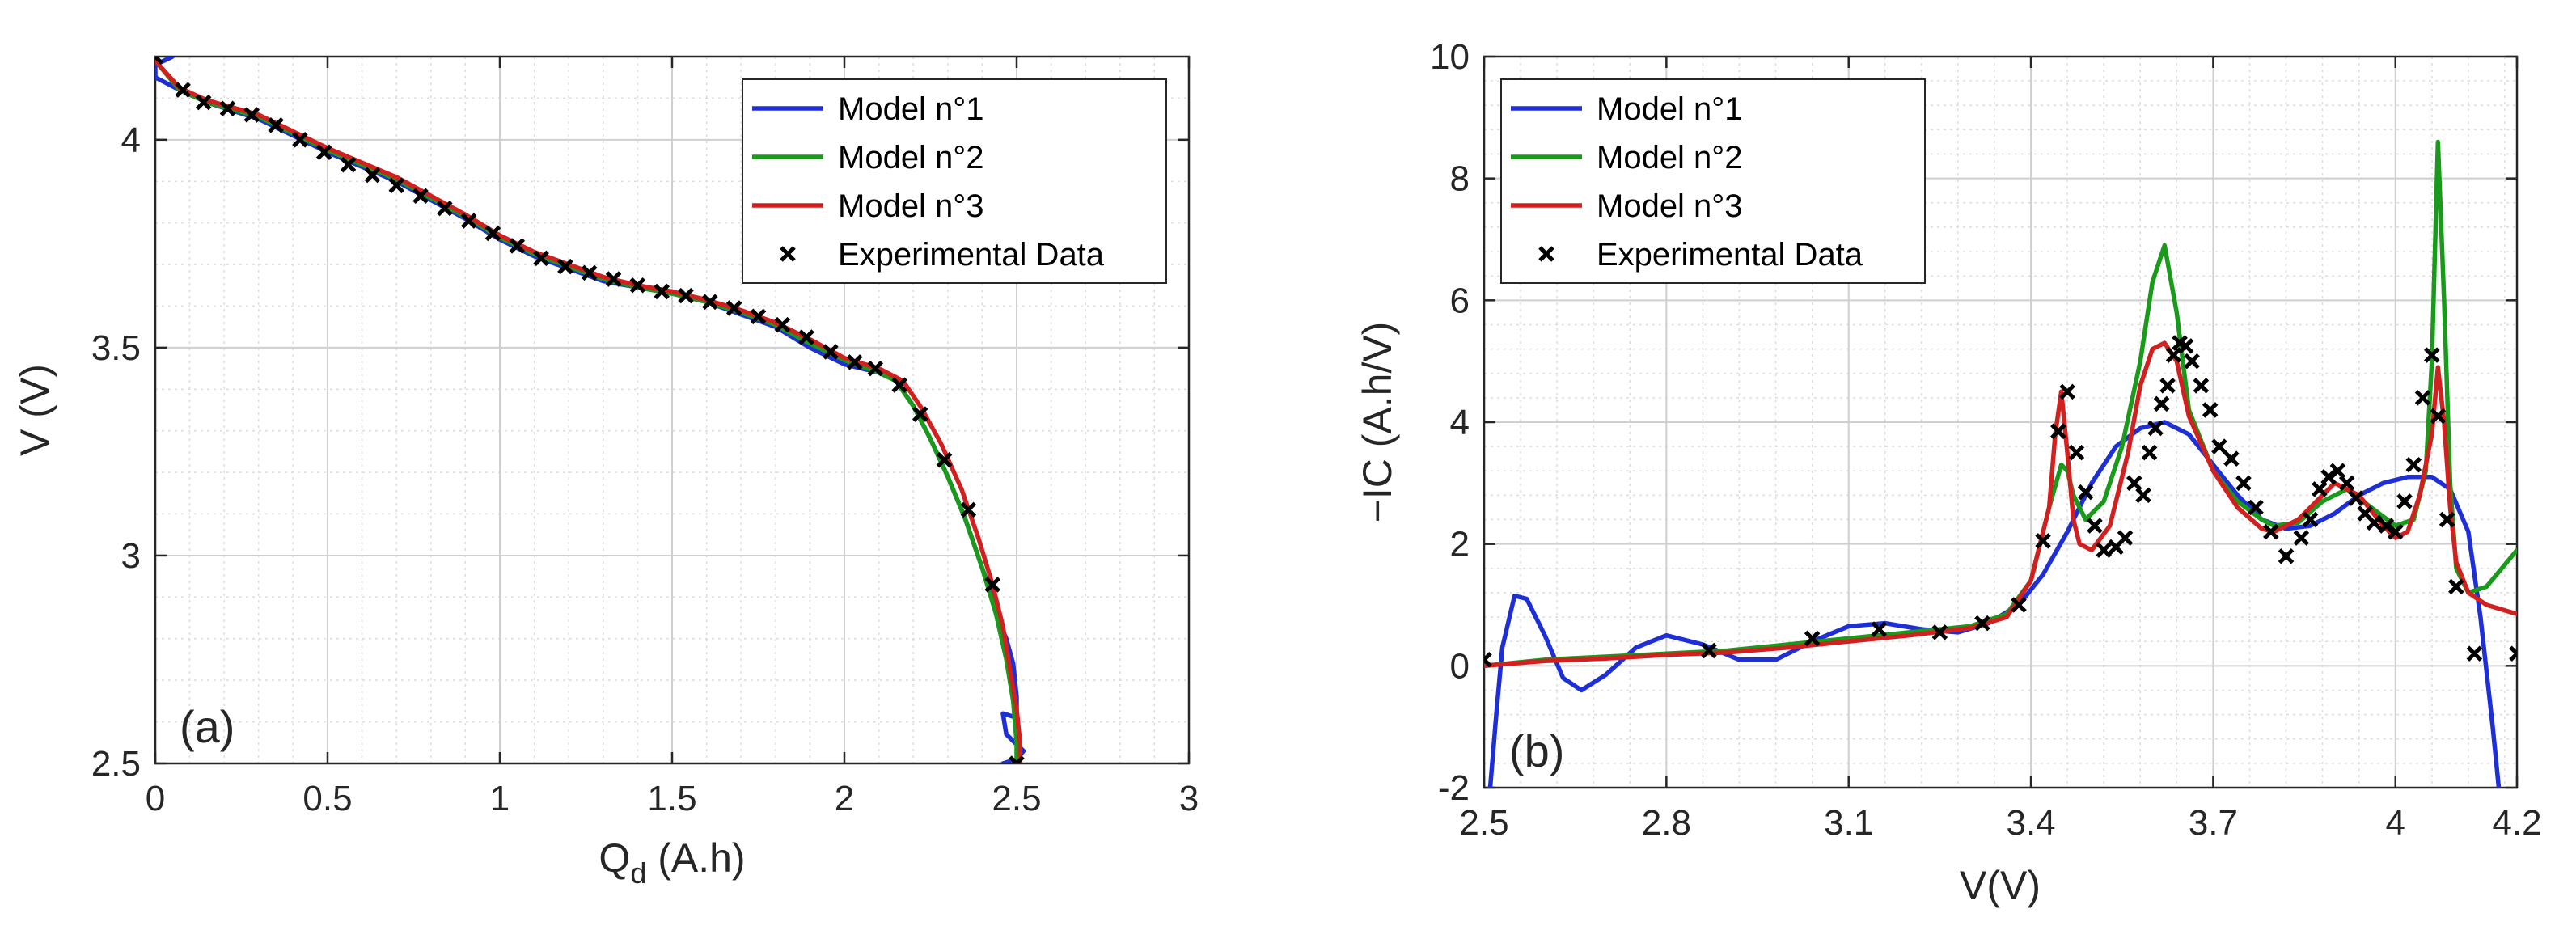 The height and width of the screenshot is (947, 2576). What do you see at coordinates (1460, 666) in the screenshot?
I see `y-tick-label: 0` at bounding box center [1460, 666].